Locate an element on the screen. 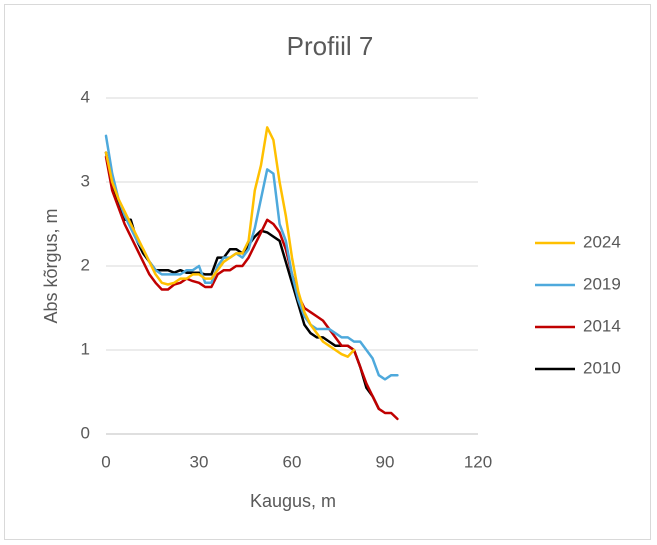 The height and width of the screenshot is (545, 657). x-tick-label: 90 is located at coordinates (385, 461).